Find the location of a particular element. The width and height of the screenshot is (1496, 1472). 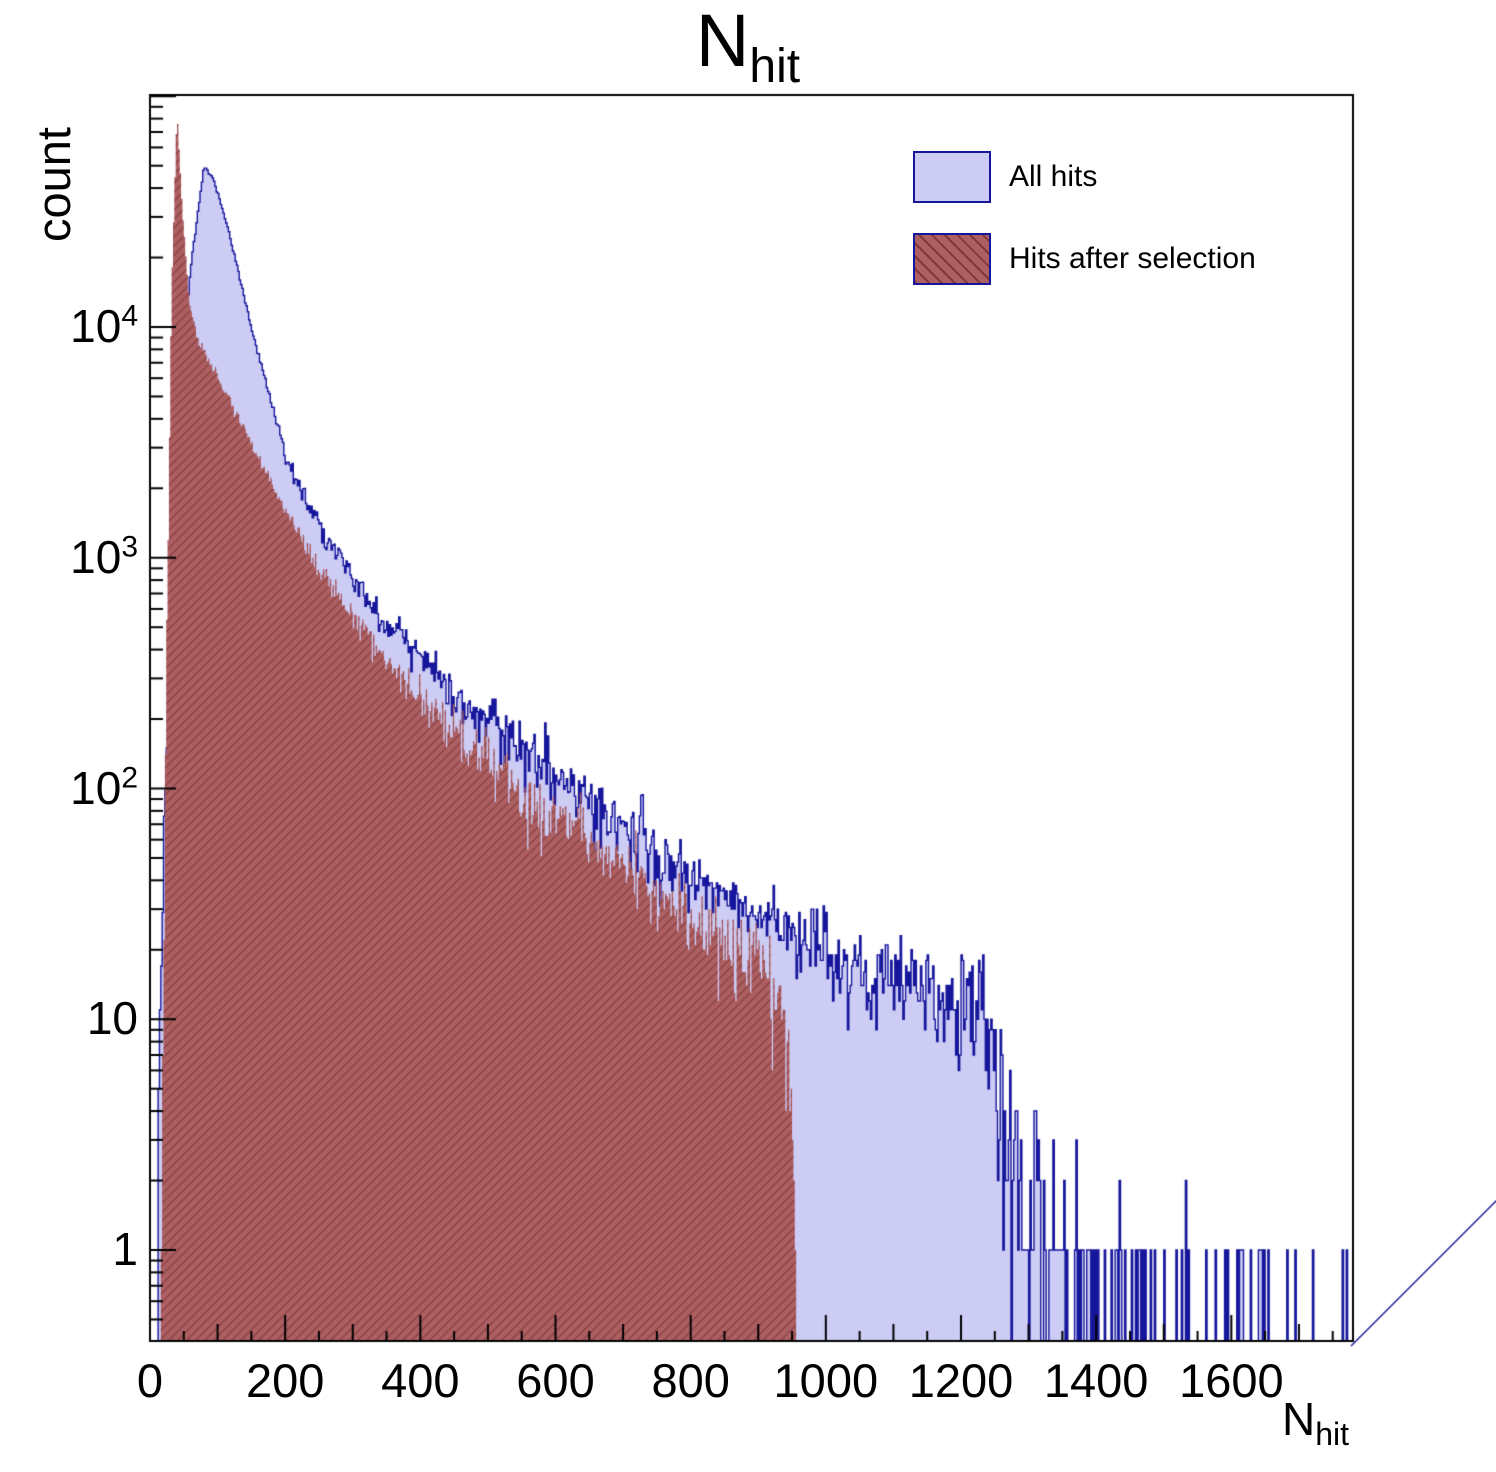

y-tick-label: 10² is located at coordinates (104, 787).